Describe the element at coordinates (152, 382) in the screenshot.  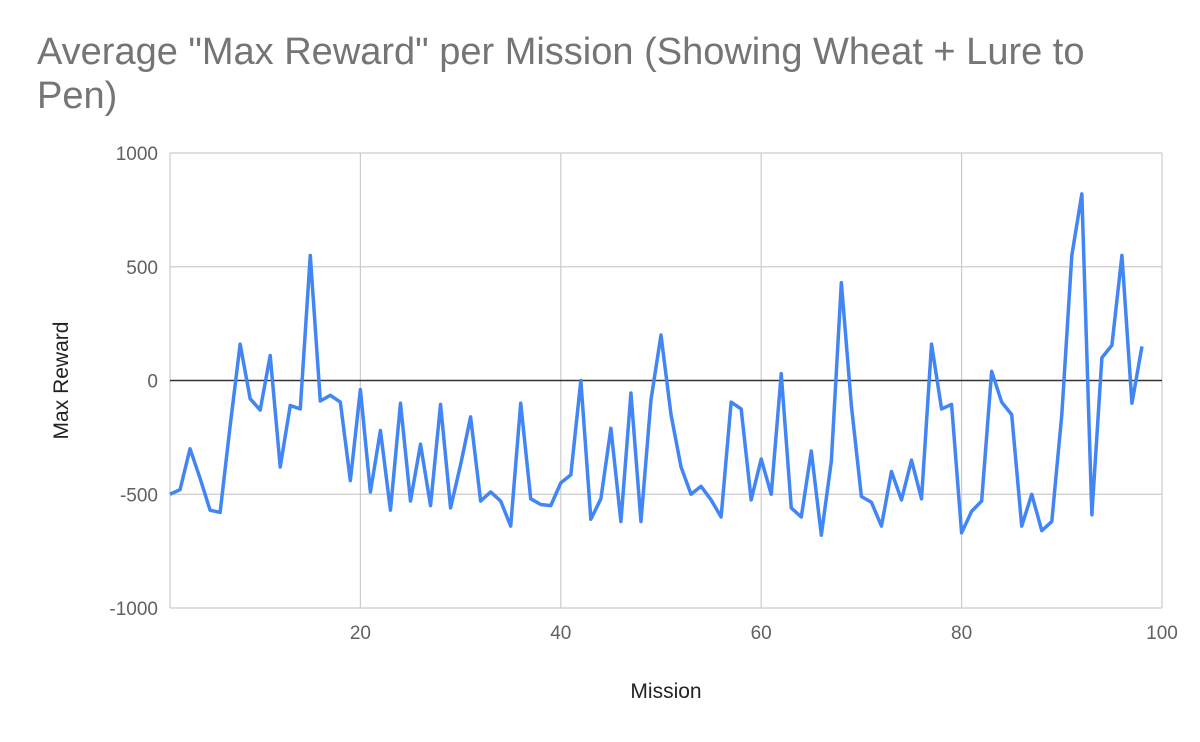
I see `y-tick-label: 0` at that location.